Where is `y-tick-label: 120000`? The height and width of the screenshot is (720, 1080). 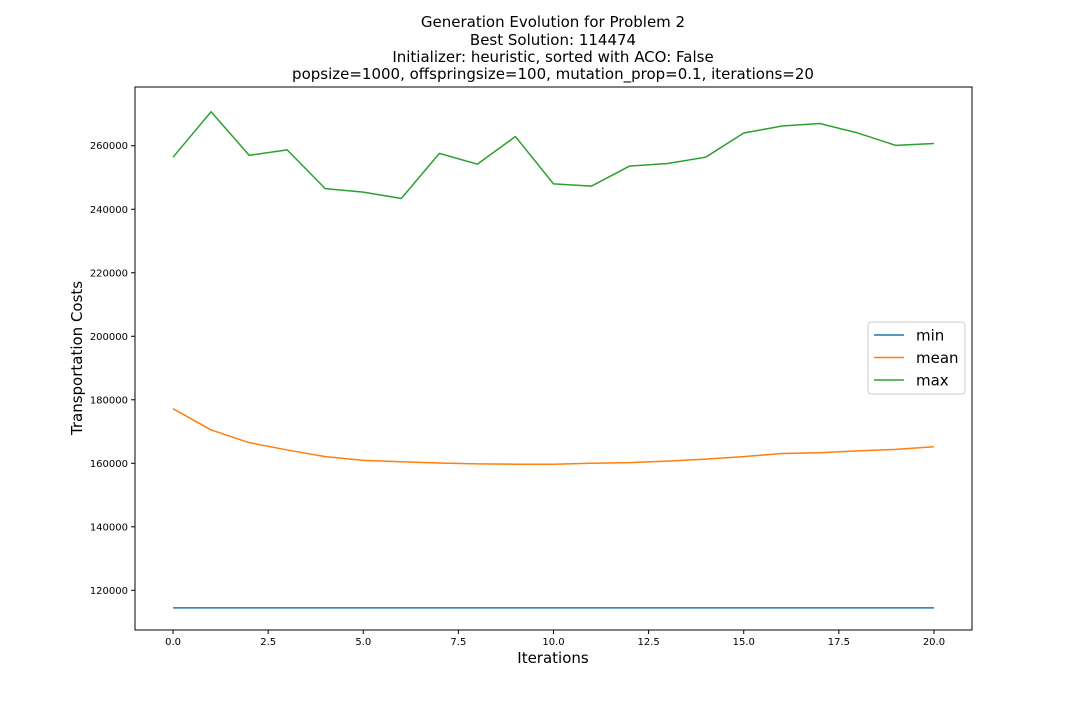
y-tick-label: 120000 is located at coordinates (109, 591).